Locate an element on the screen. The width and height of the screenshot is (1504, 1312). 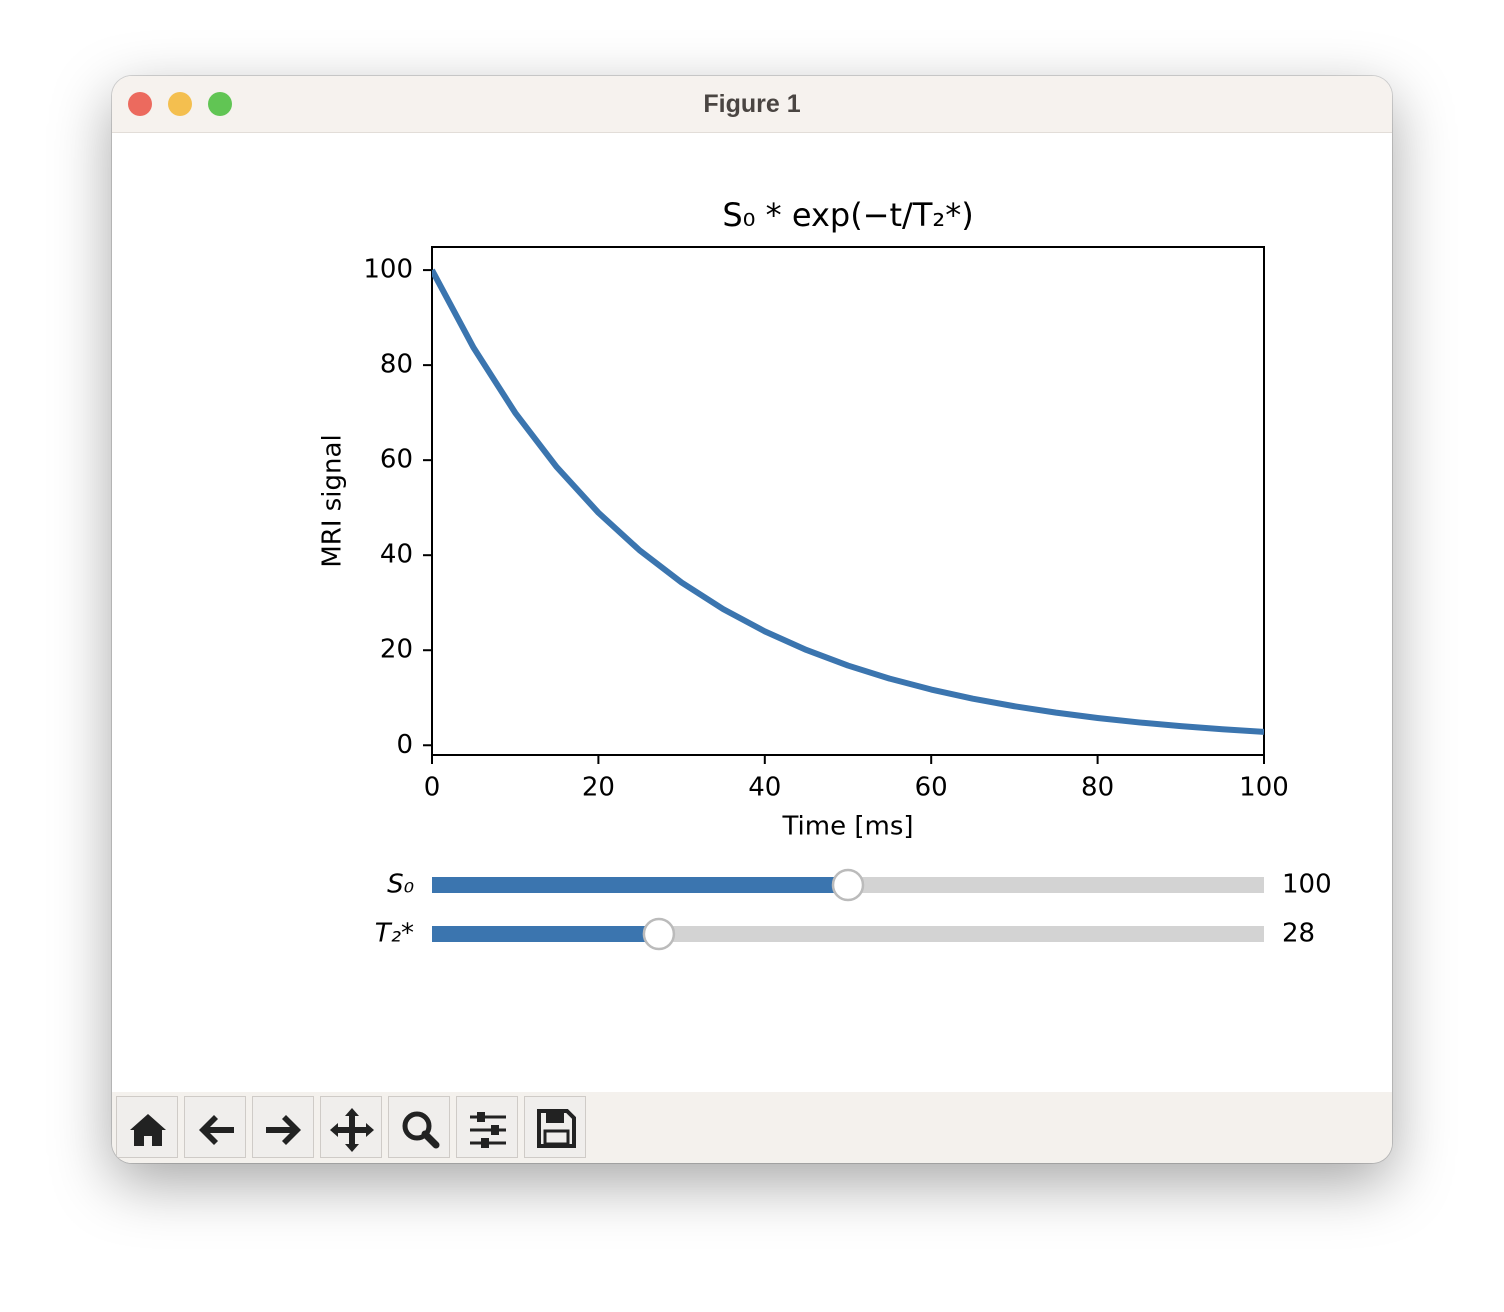
title-bar: Figure 1 is located at coordinates (752, 104).